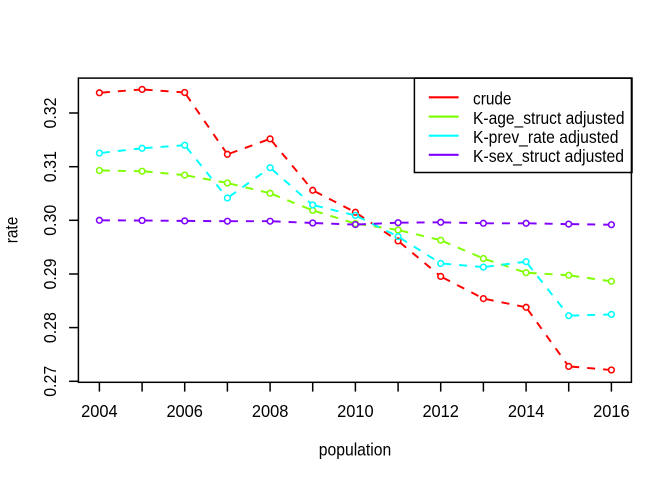  What do you see at coordinates (12, 230) in the screenshot?
I see `svg-text: rate` at bounding box center [12, 230].